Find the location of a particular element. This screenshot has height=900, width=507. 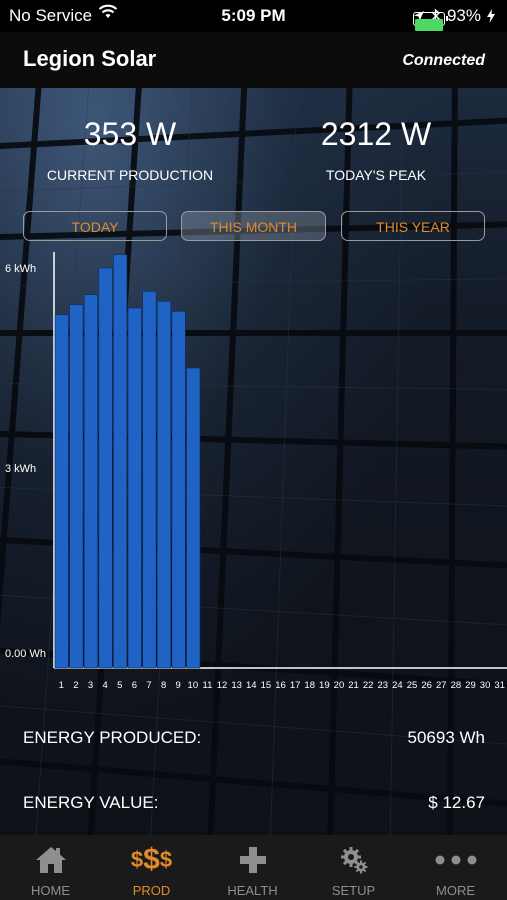

home-icon is located at coordinates (50, 860).